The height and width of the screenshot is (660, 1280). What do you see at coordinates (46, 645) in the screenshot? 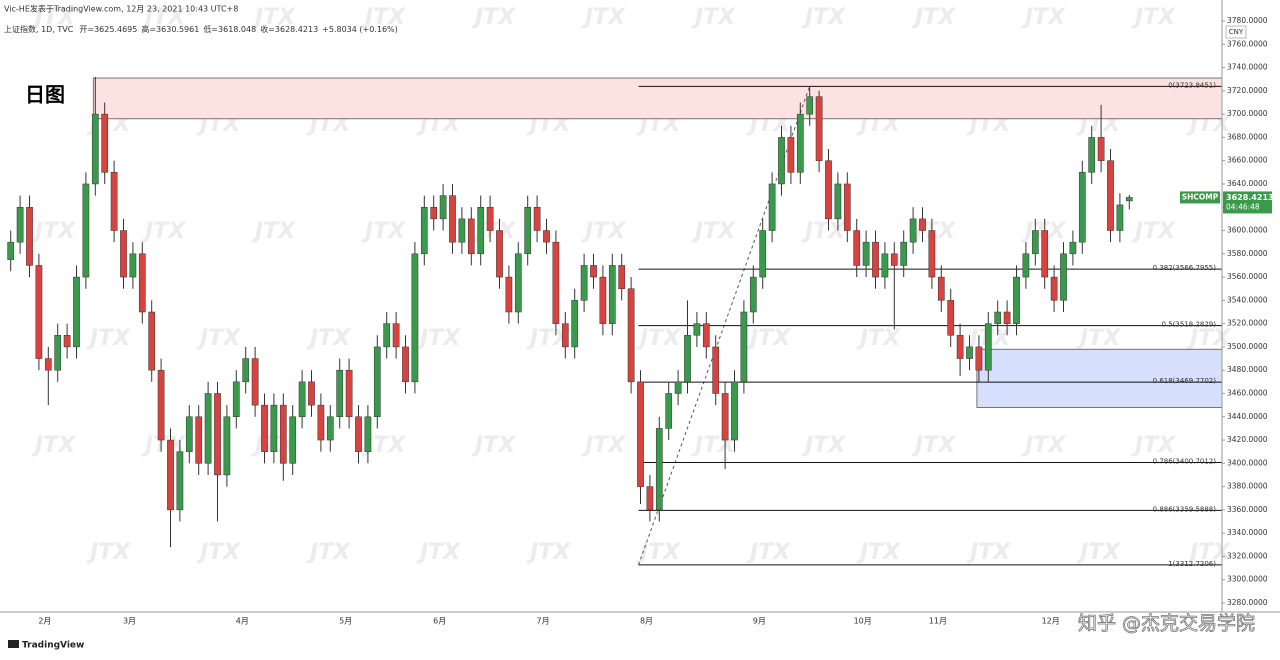
I see `platform-logo: TradingView` at bounding box center [46, 645].